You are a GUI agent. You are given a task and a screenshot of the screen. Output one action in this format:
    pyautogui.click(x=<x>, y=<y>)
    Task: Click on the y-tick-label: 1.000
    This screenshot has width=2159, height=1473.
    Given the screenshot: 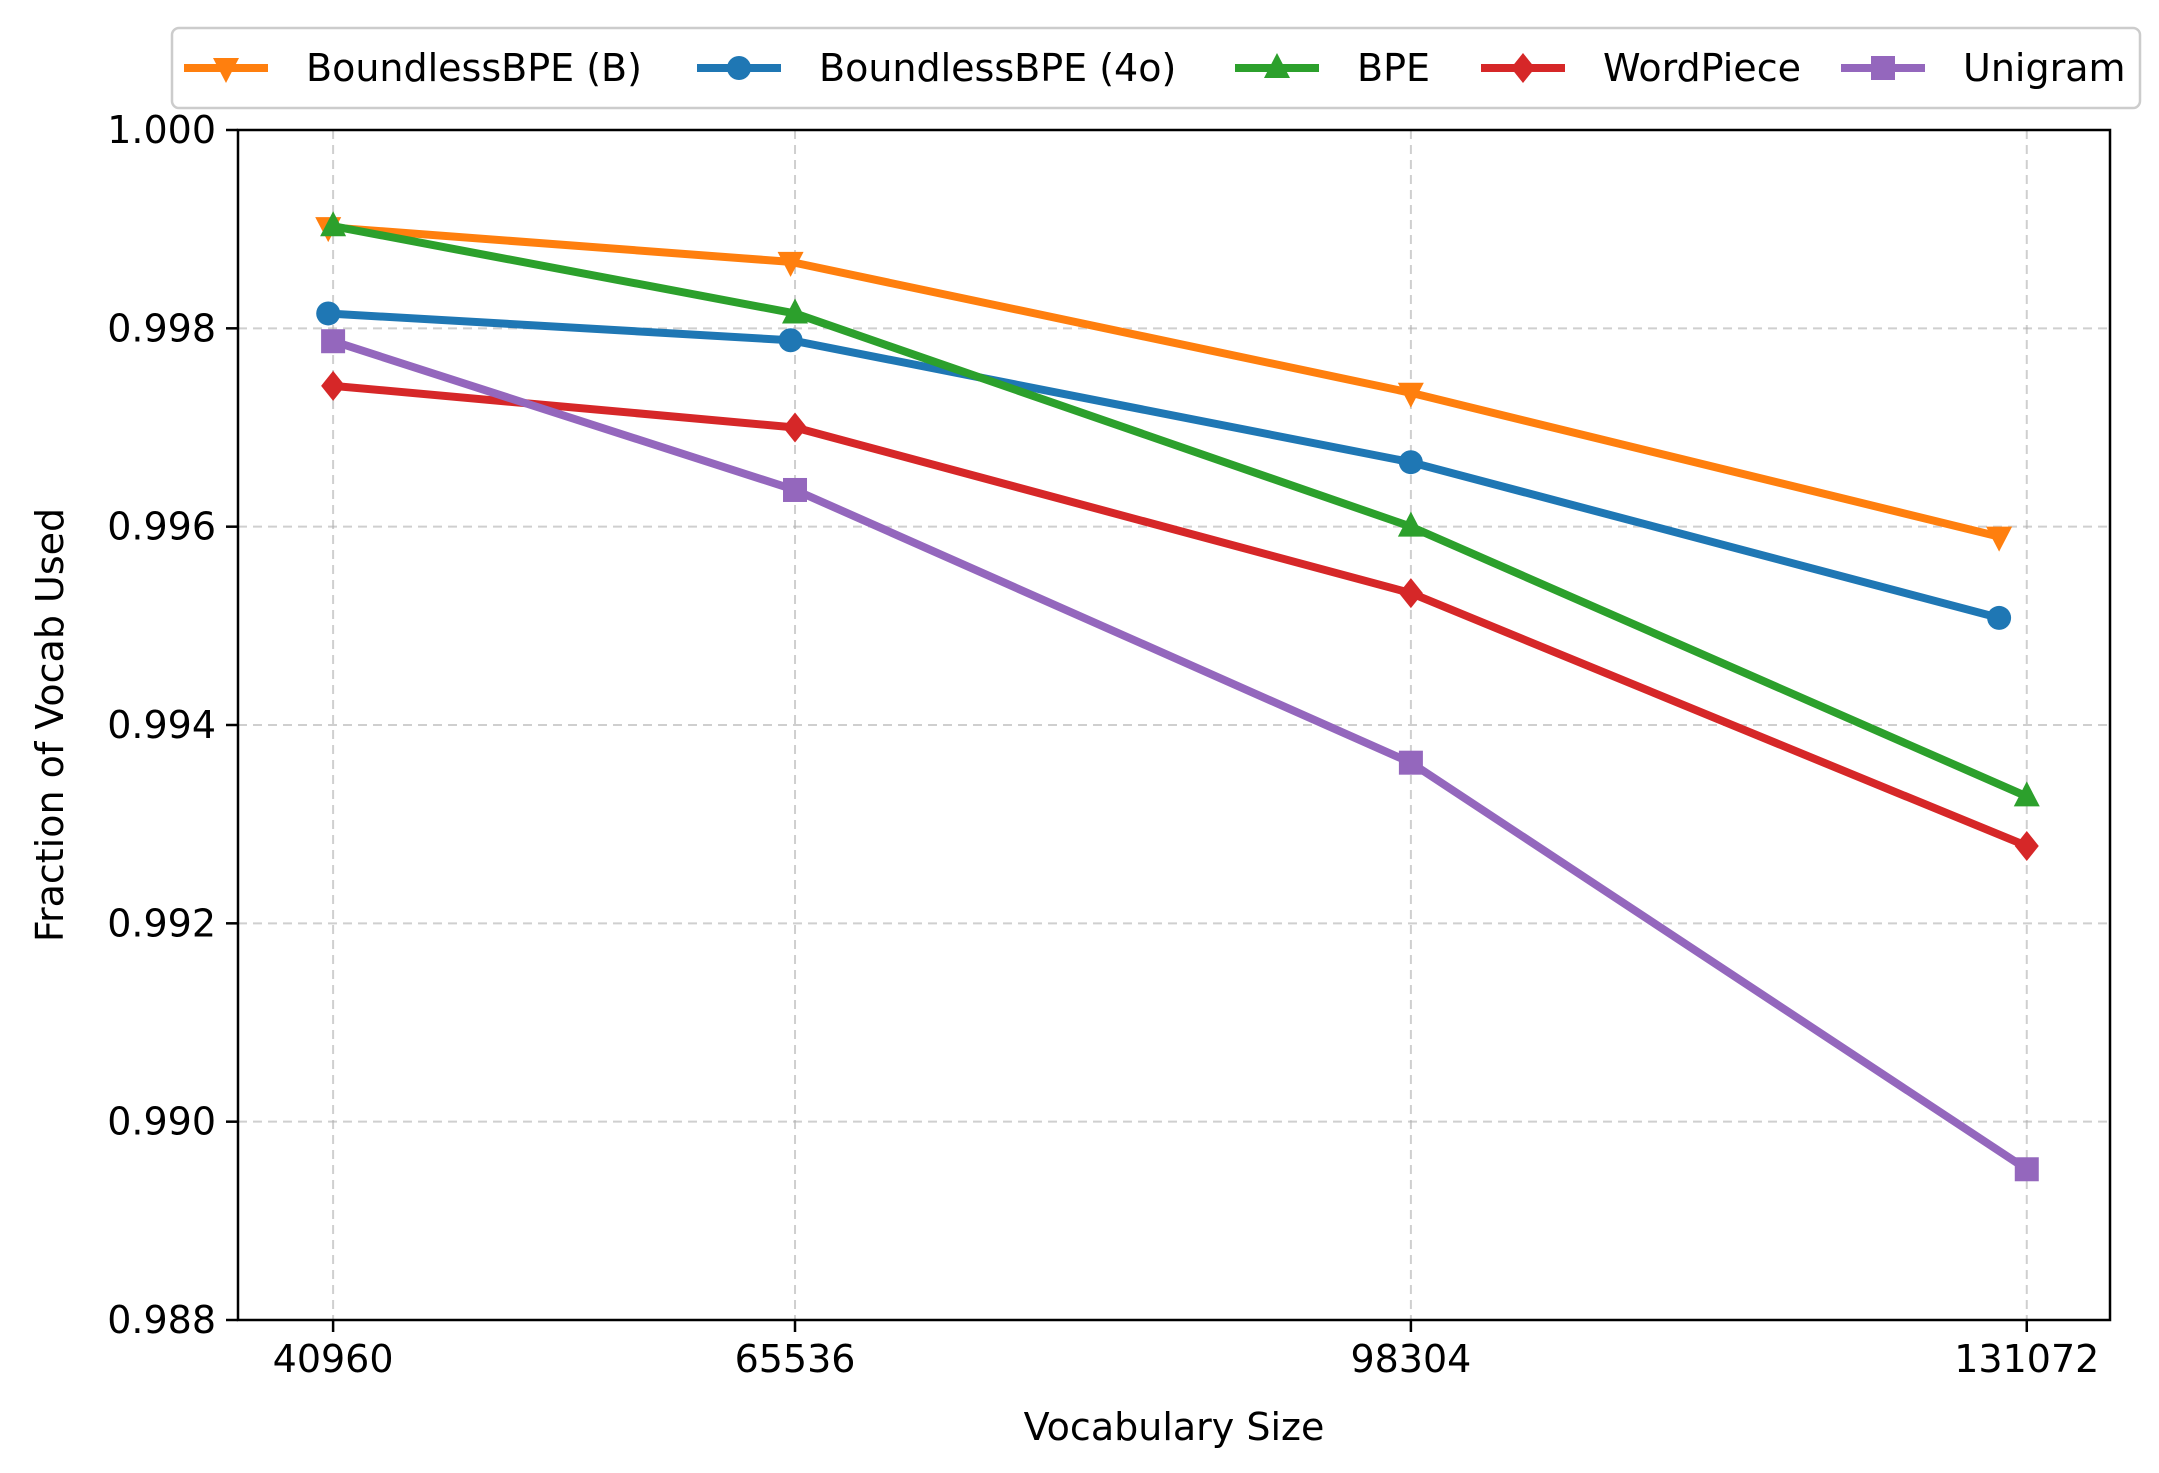 What is the action you would take?
    pyautogui.click(x=161, y=130)
    